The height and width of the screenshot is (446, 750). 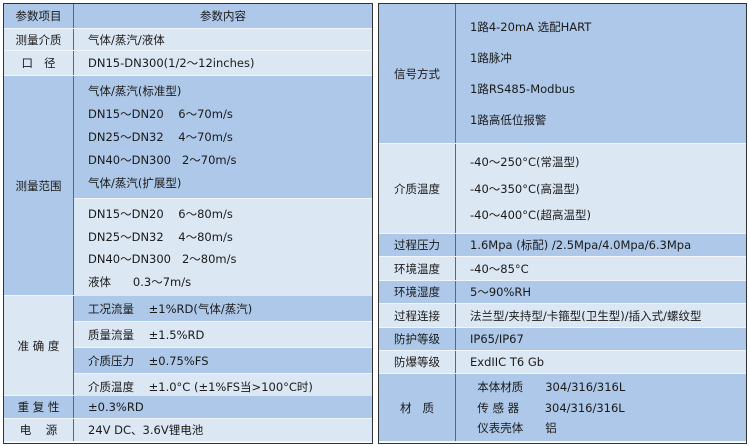 I want to click on row-content: DN15-DN300(1/2～12inches), so click(x=223, y=63).